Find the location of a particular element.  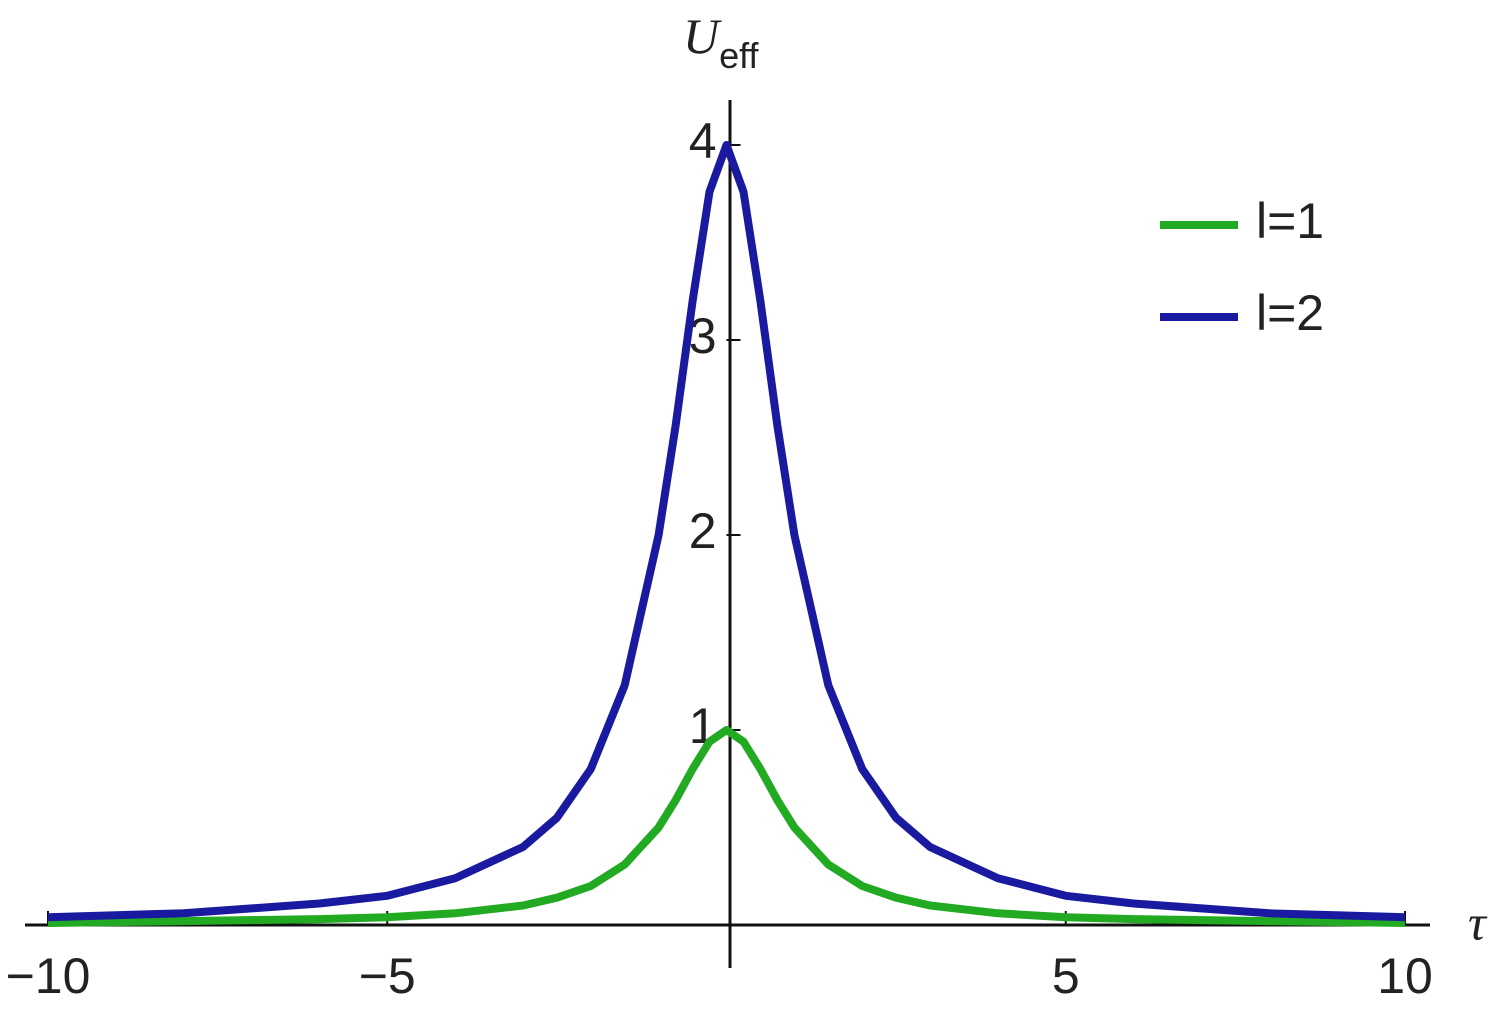

y-tick-label: 2 is located at coordinates (703, 531).